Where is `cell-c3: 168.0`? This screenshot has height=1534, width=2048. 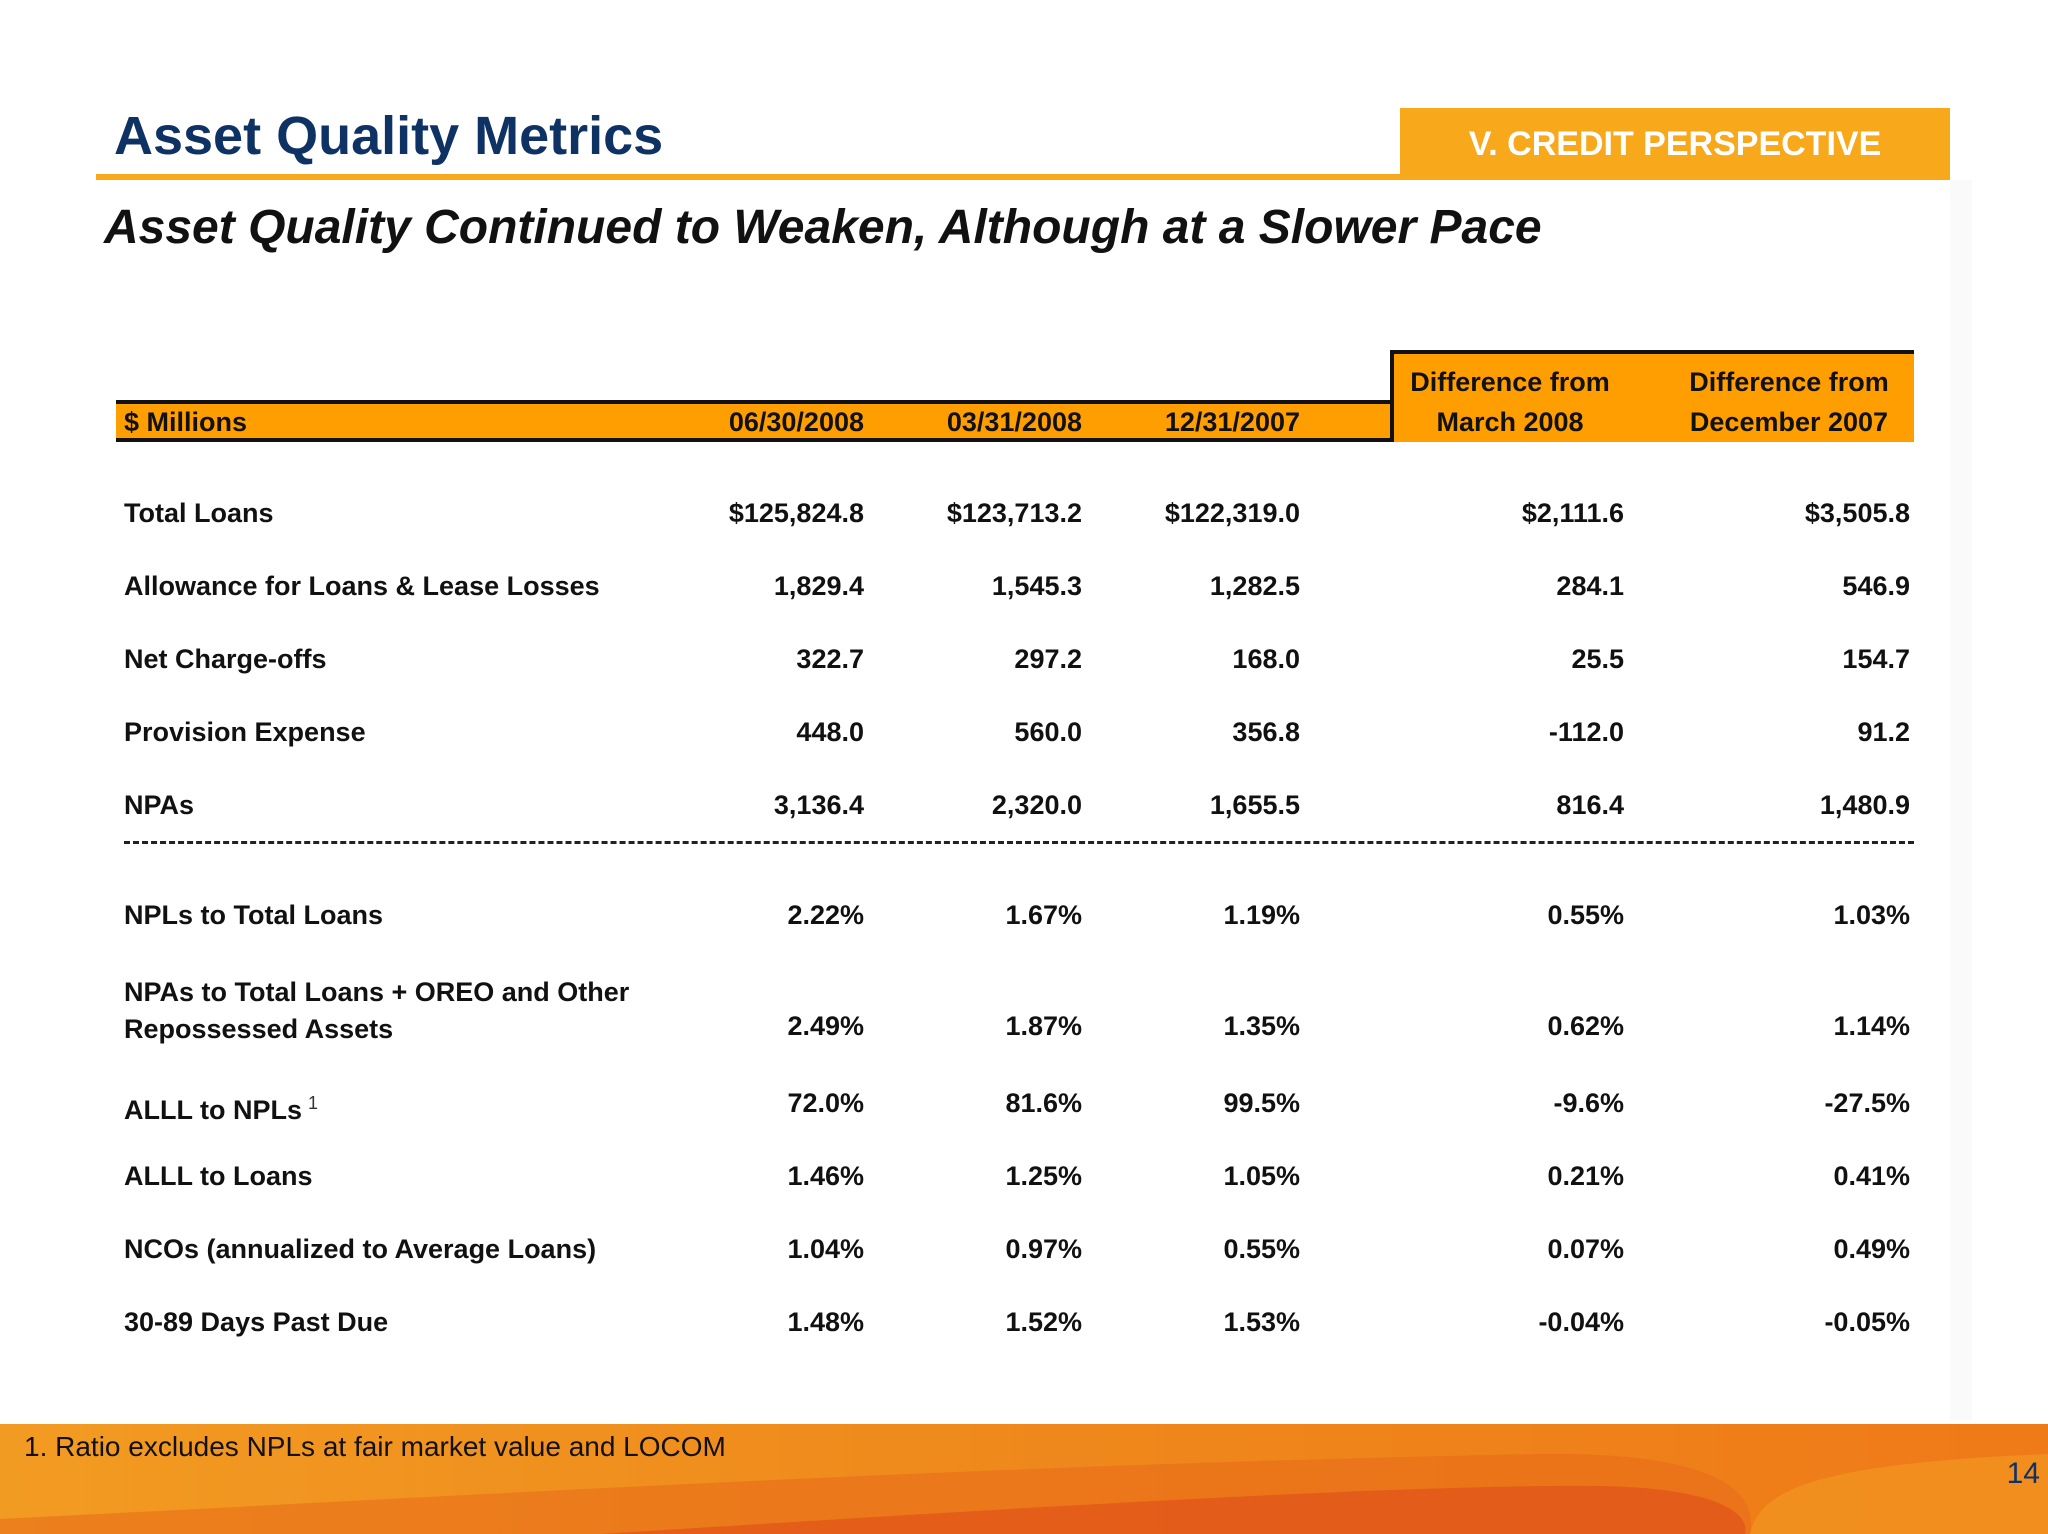 cell-c3: 168.0 is located at coordinates (1266, 659).